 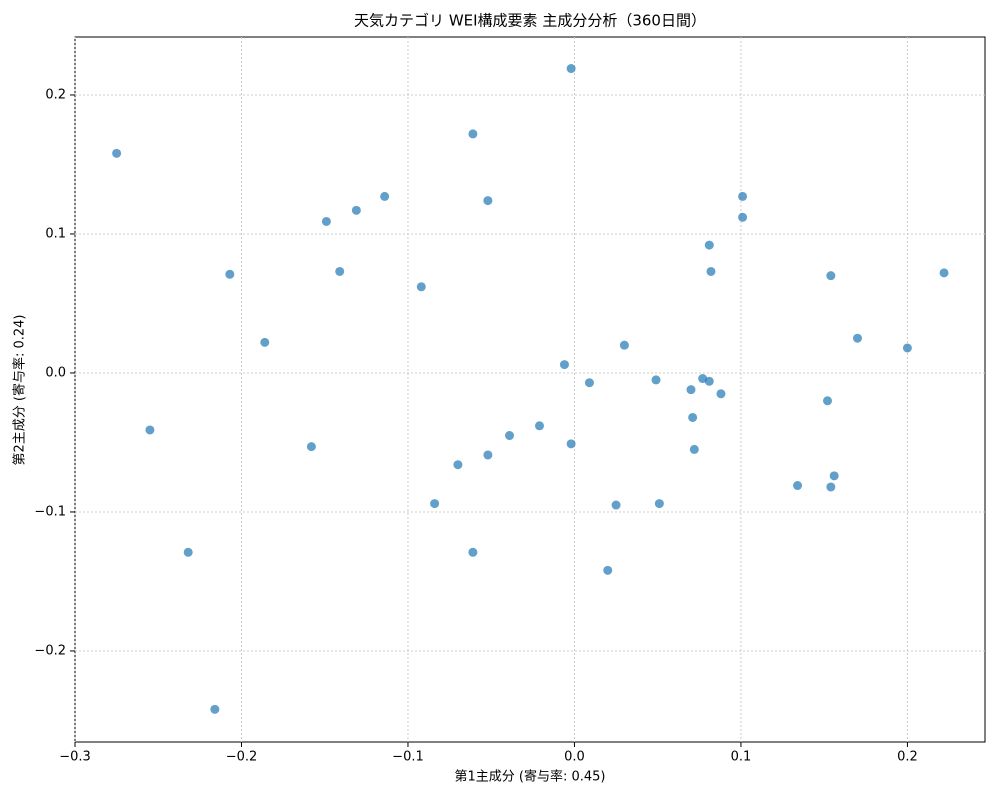 I want to click on y-tick-label: 0.2, so click(x=55, y=94).